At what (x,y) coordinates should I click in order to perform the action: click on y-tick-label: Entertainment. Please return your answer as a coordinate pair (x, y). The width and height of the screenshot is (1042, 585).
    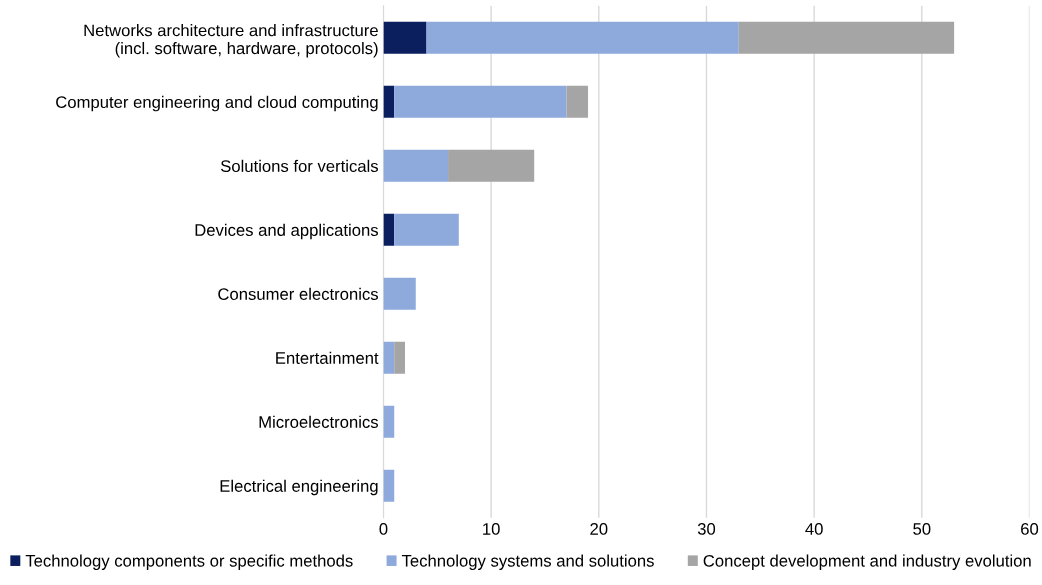
    Looking at the image, I should click on (327, 357).